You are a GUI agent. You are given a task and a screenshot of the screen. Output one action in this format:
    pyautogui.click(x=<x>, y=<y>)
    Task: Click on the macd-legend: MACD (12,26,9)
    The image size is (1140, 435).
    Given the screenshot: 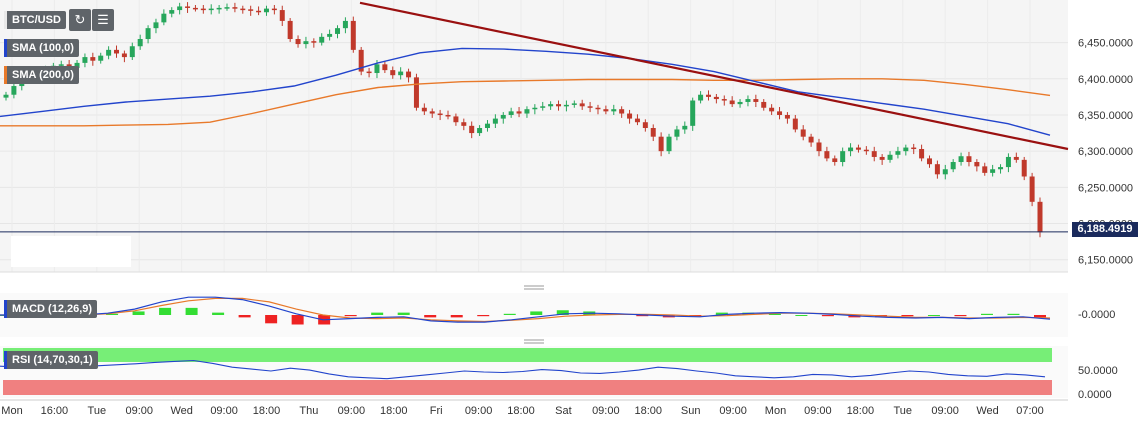 What is the action you would take?
    pyautogui.click(x=51, y=309)
    